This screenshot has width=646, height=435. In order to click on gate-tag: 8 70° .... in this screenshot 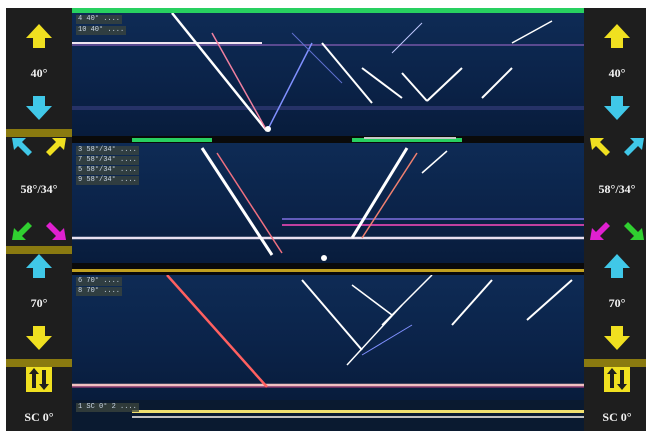, I will do `click(99, 291)`.